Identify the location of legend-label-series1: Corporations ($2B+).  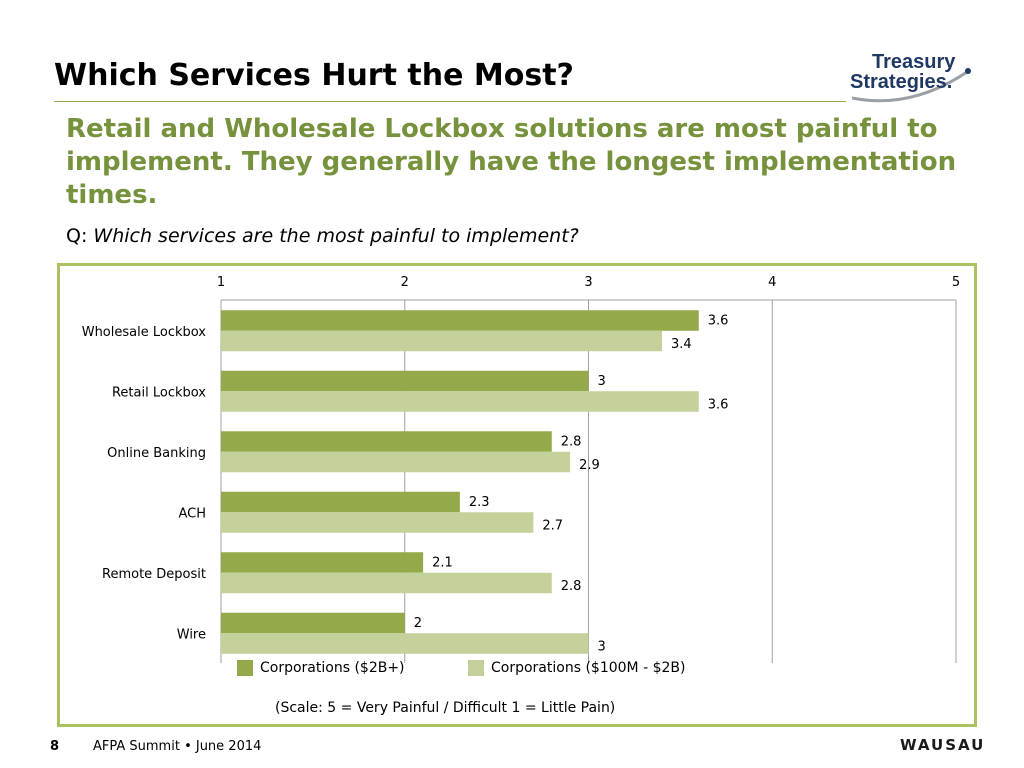
(332, 668).